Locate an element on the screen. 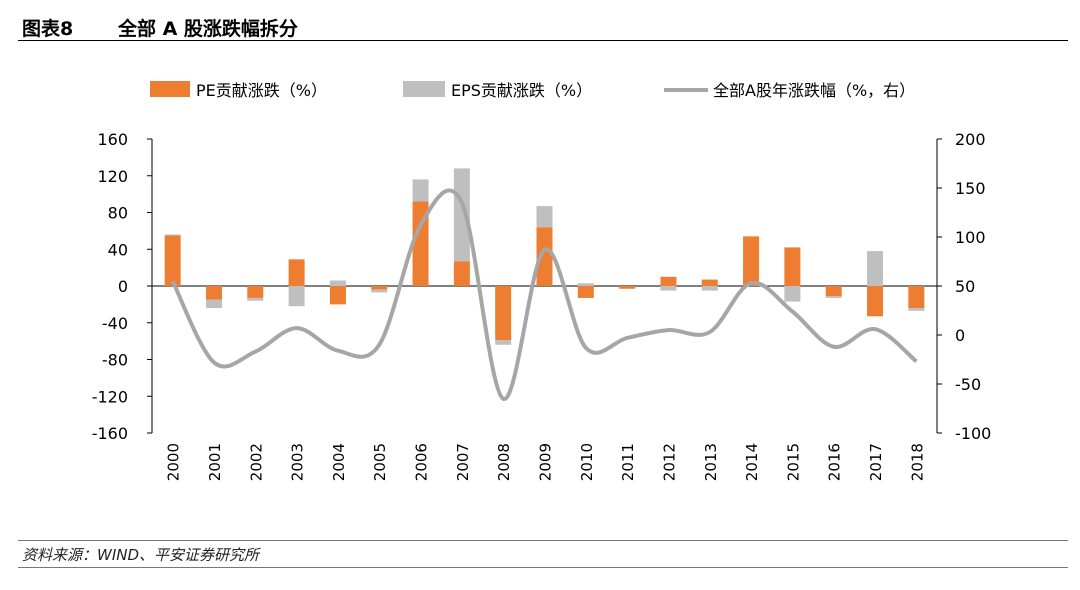 This screenshot has width=1080, height=590. left-tick-label: -80 is located at coordinates (115, 360).